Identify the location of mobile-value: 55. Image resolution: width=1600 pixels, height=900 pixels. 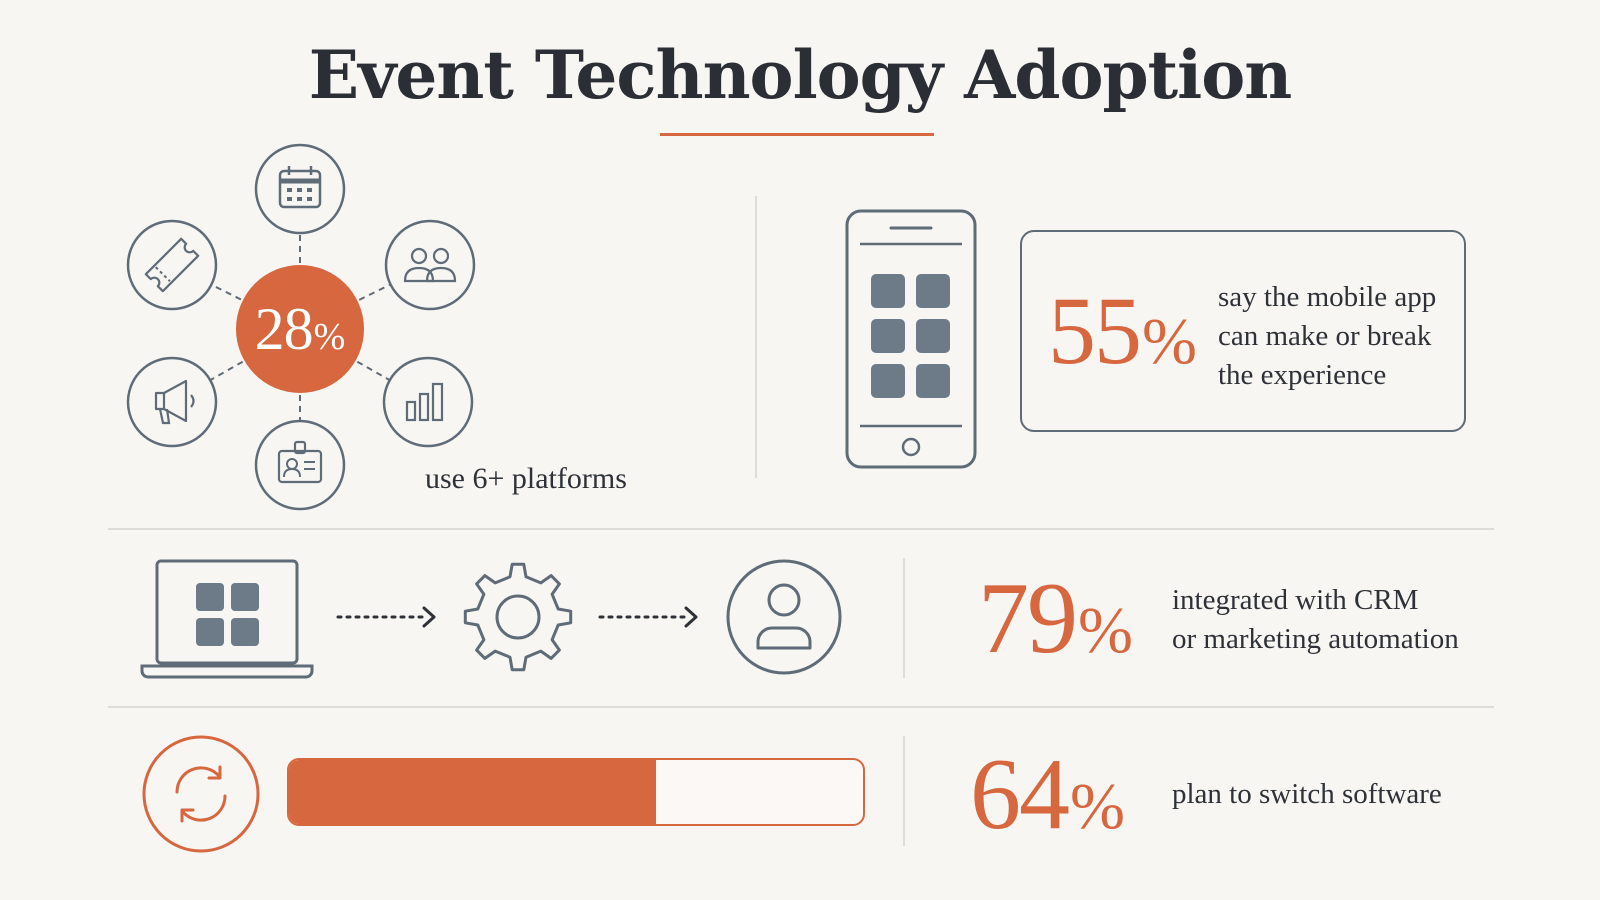
(1095, 330).